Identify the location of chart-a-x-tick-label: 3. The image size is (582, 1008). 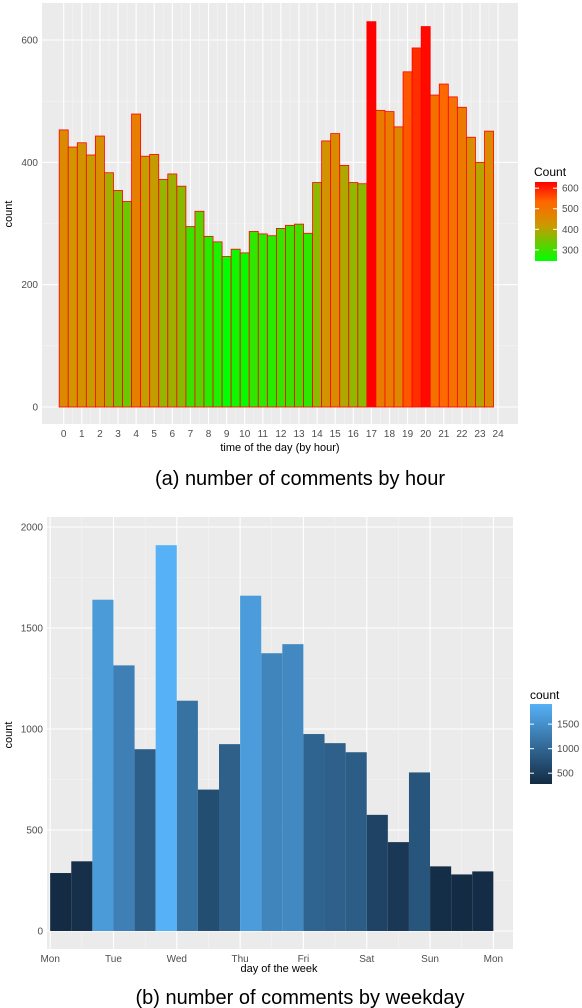
(118, 434).